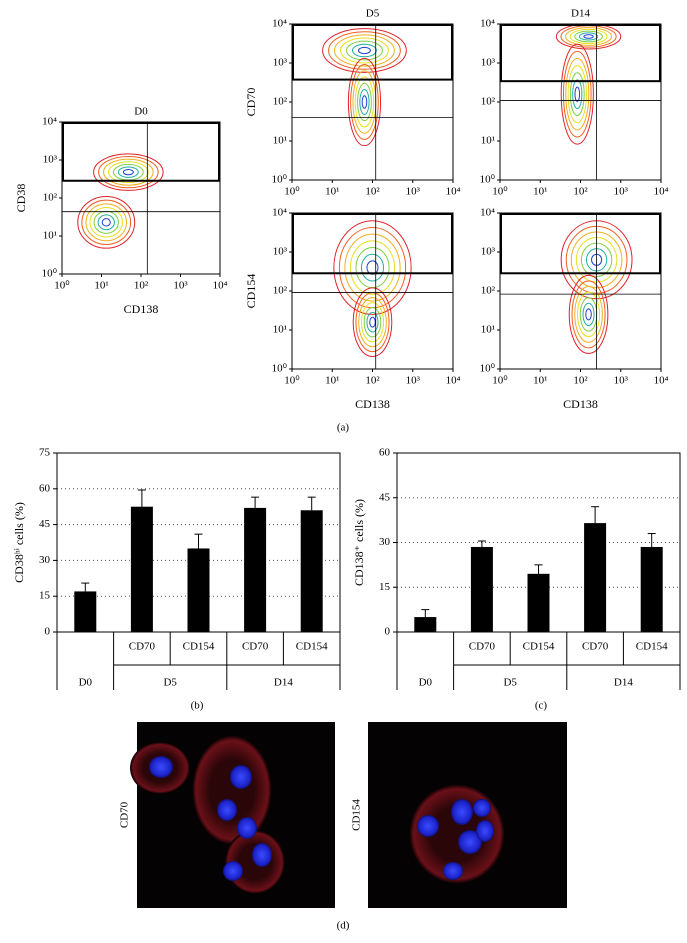  I want to click on y-tick-label: 10⁰, so click(488, 369).